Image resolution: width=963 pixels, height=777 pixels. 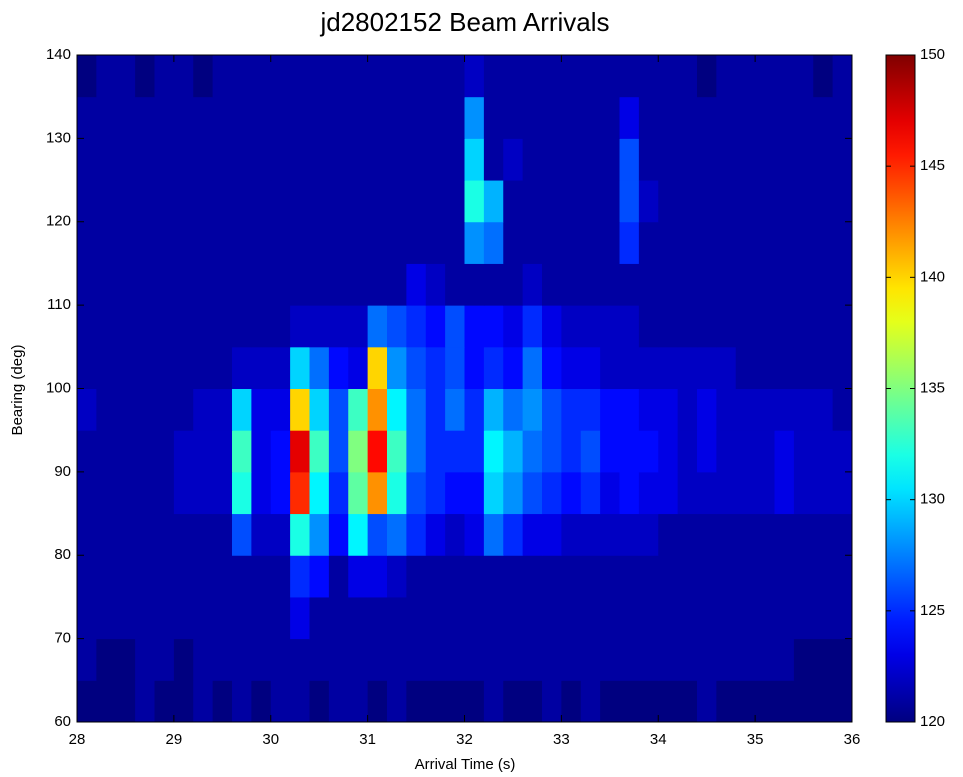 I want to click on y-tick-label: 90, so click(x=62, y=471).